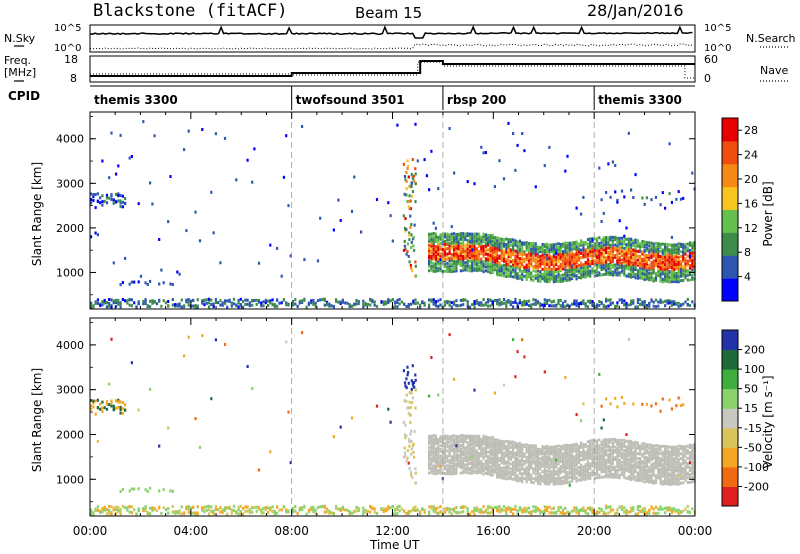  What do you see at coordinates (640, 100) in the screenshot?
I see `cpid-segment-label: themis 3300` at bounding box center [640, 100].